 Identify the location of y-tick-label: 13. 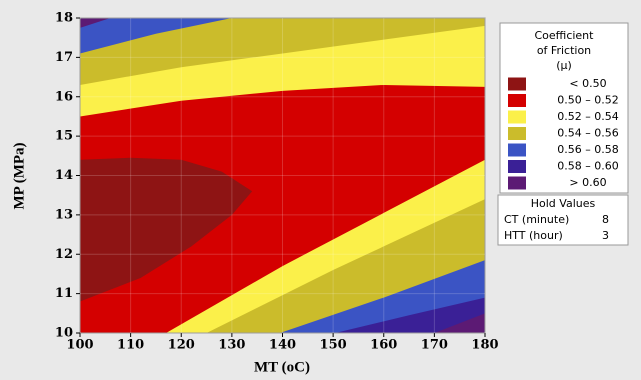
(64, 214).